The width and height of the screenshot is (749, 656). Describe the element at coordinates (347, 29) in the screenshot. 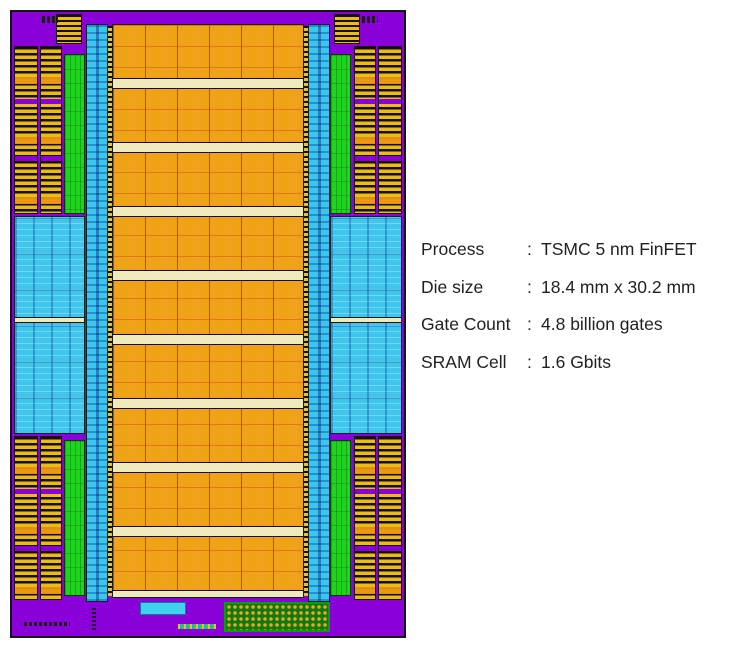

I see `corner-pad-block-top-right` at that location.